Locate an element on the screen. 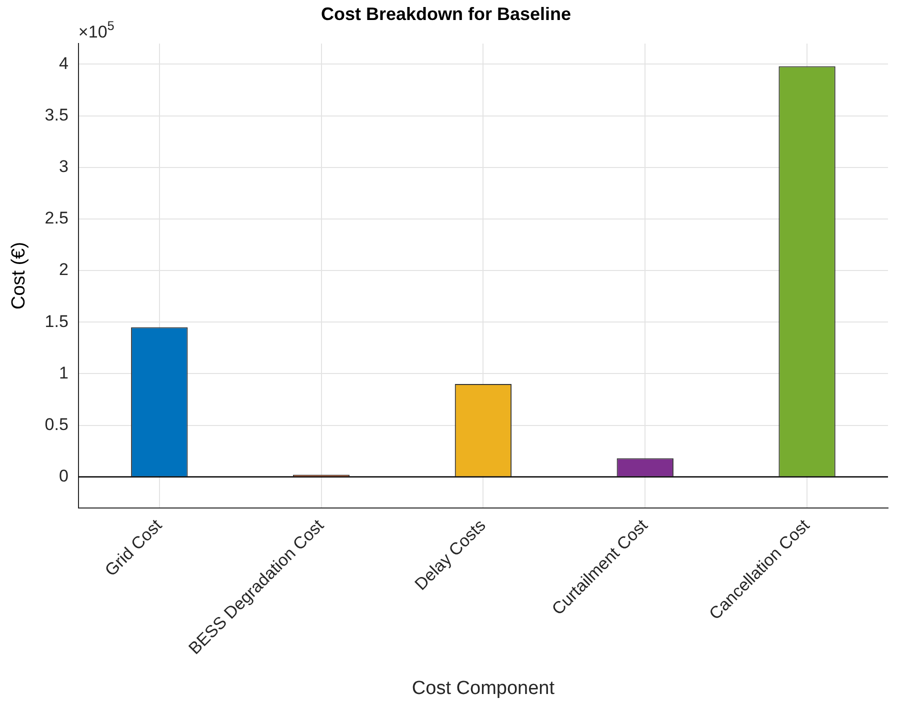 The width and height of the screenshot is (902, 708). y-axis-title: Cost (€) is located at coordinates (19, 276).